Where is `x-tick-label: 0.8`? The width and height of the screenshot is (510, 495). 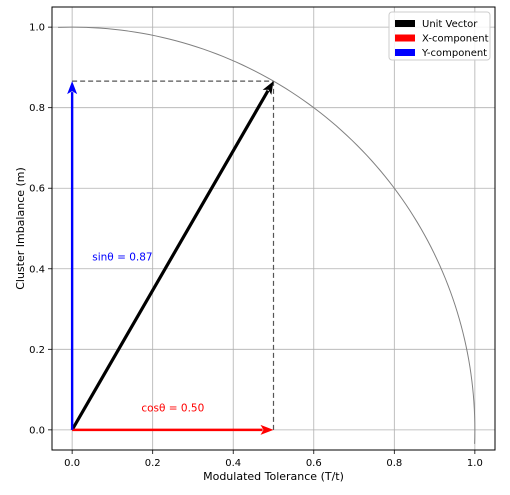
x-tick-label: 0.8 is located at coordinates (394, 463).